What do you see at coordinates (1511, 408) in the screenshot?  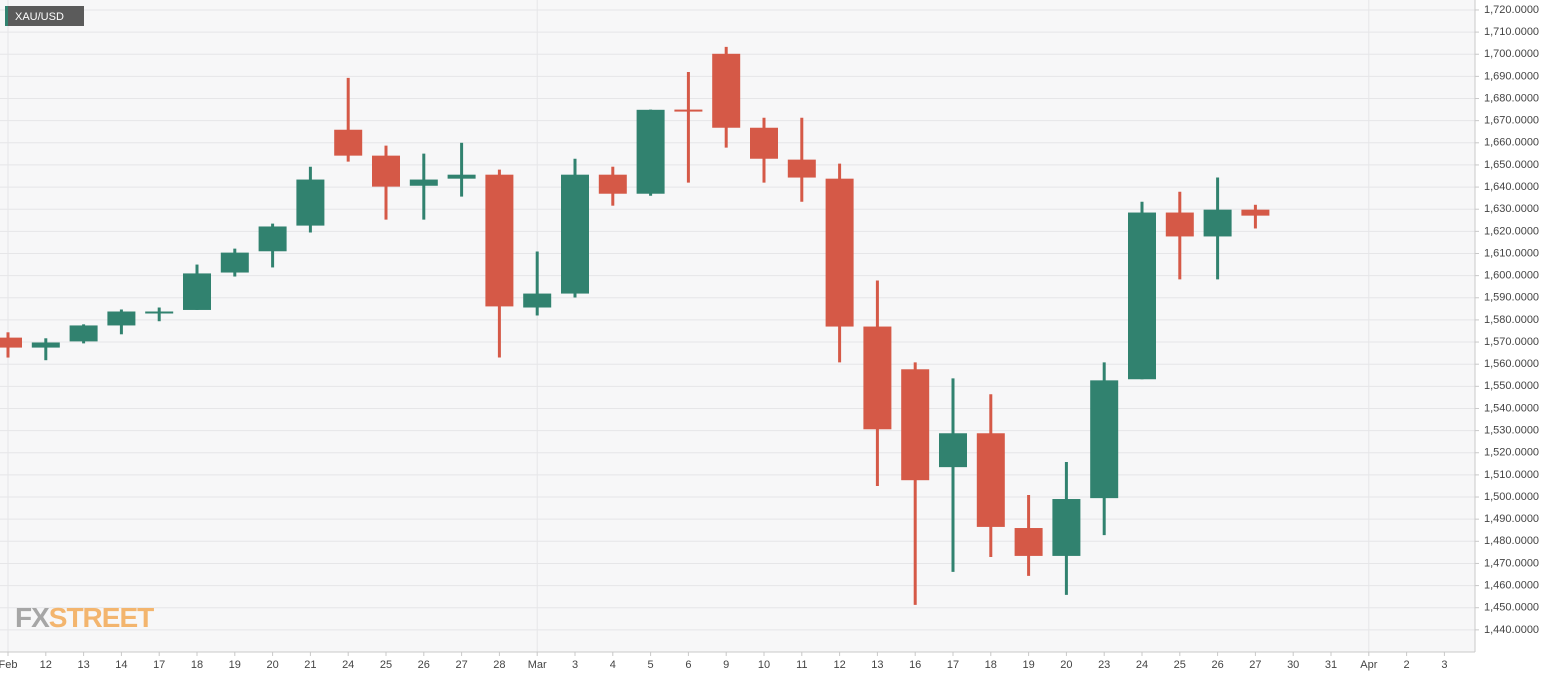 I see `y-tick-label: 1,540.0000` at bounding box center [1511, 408].